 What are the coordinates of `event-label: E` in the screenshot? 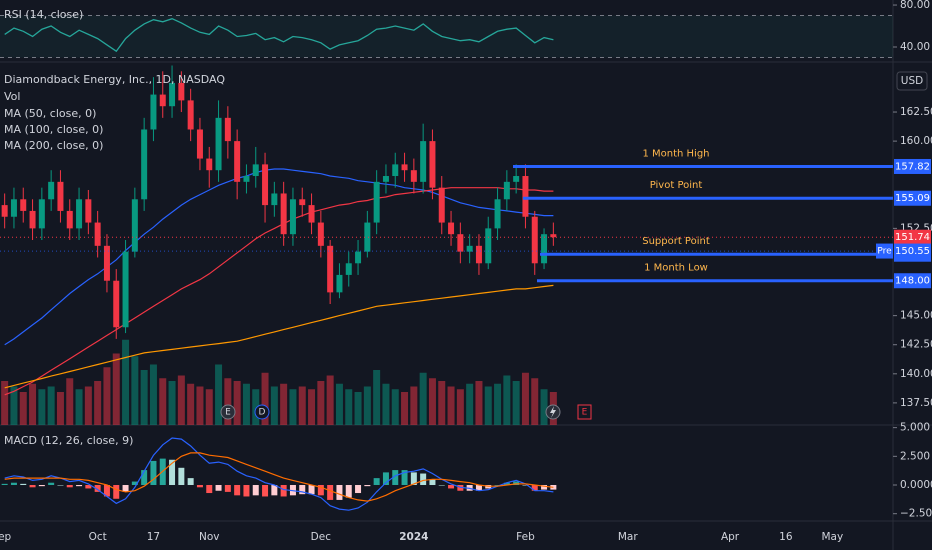 It's located at (585, 413).